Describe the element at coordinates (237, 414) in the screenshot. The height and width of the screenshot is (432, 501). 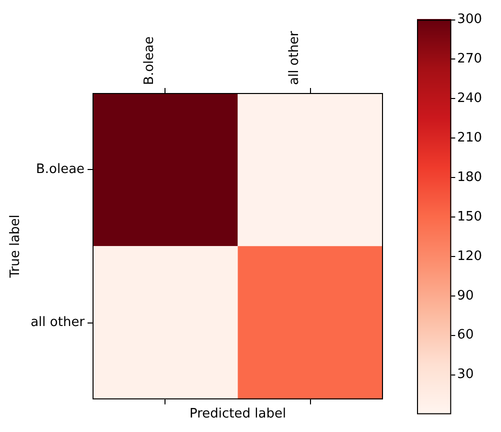
I see `x-axis-title: Predicted label` at that location.